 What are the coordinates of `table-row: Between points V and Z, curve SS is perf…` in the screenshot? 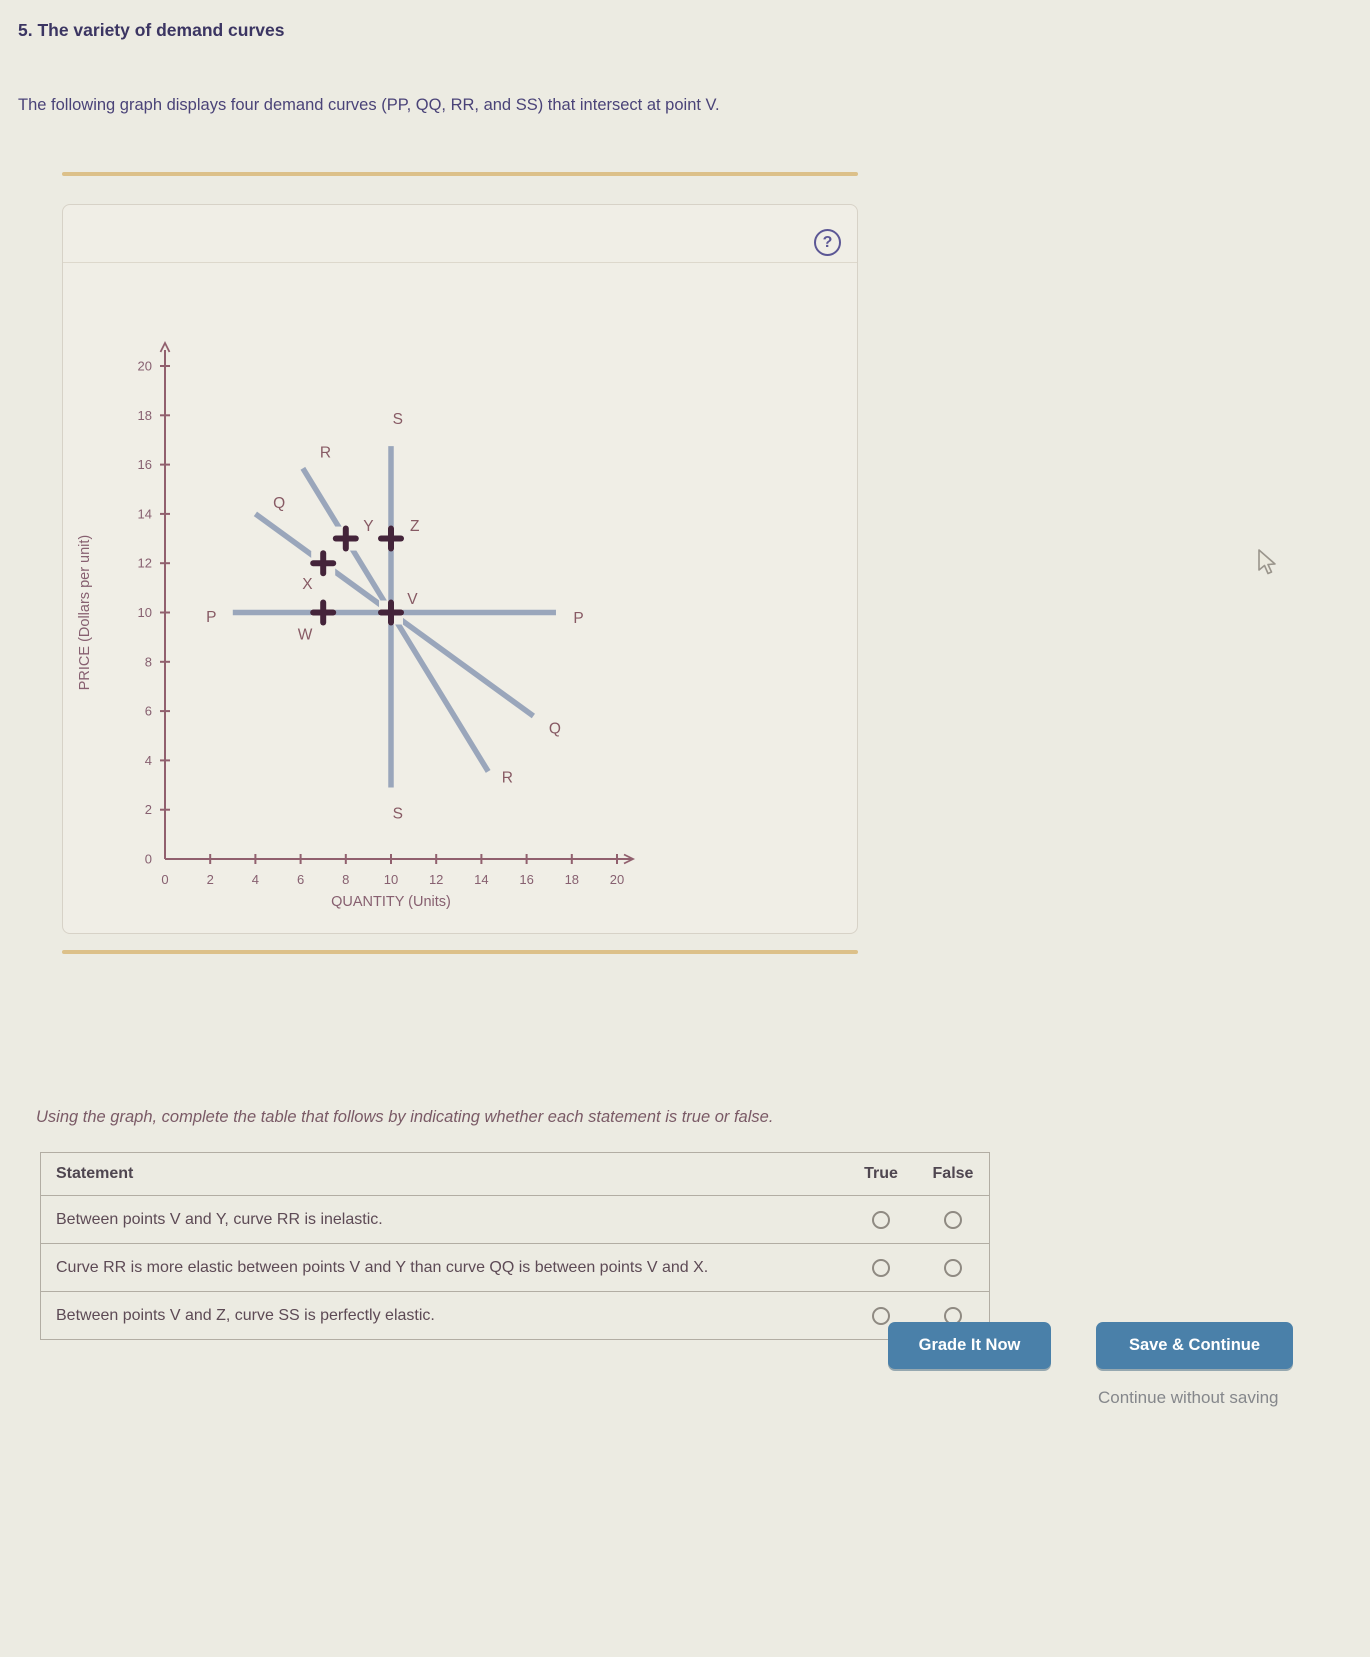 It's located at (515, 1315).